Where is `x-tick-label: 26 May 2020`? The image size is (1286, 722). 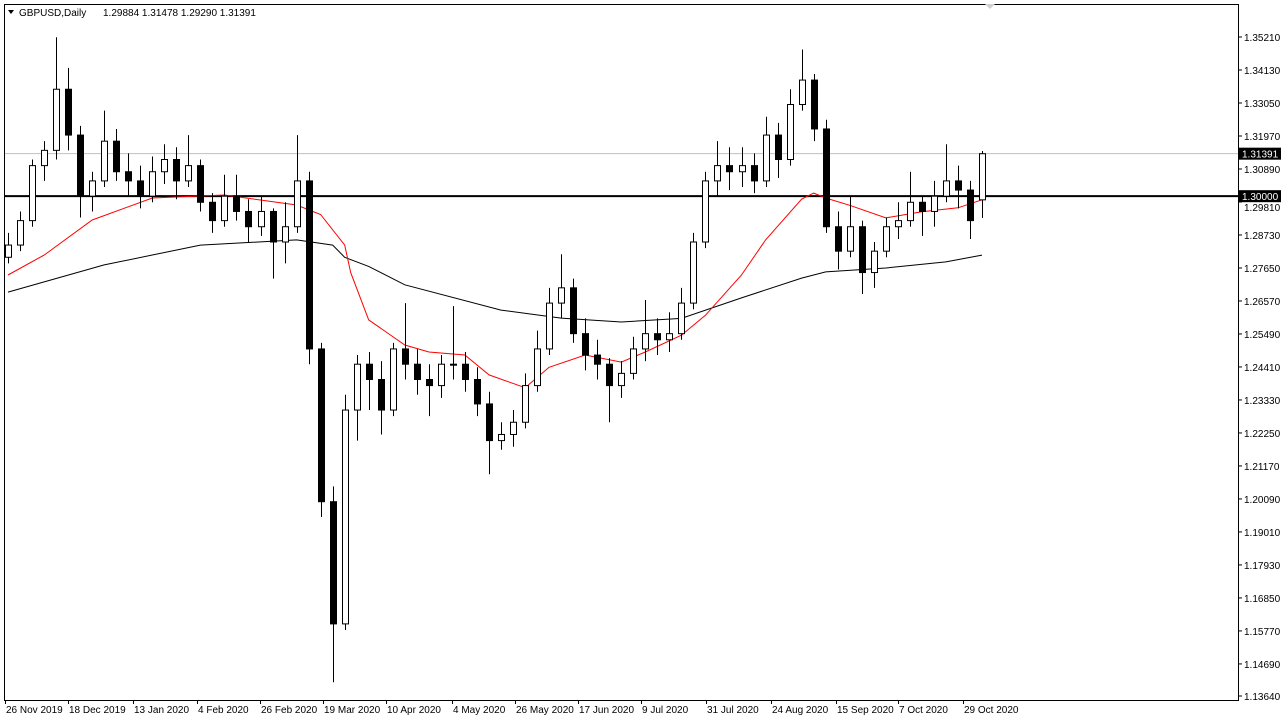 x-tick-label: 26 May 2020 is located at coordinates (545, 710).